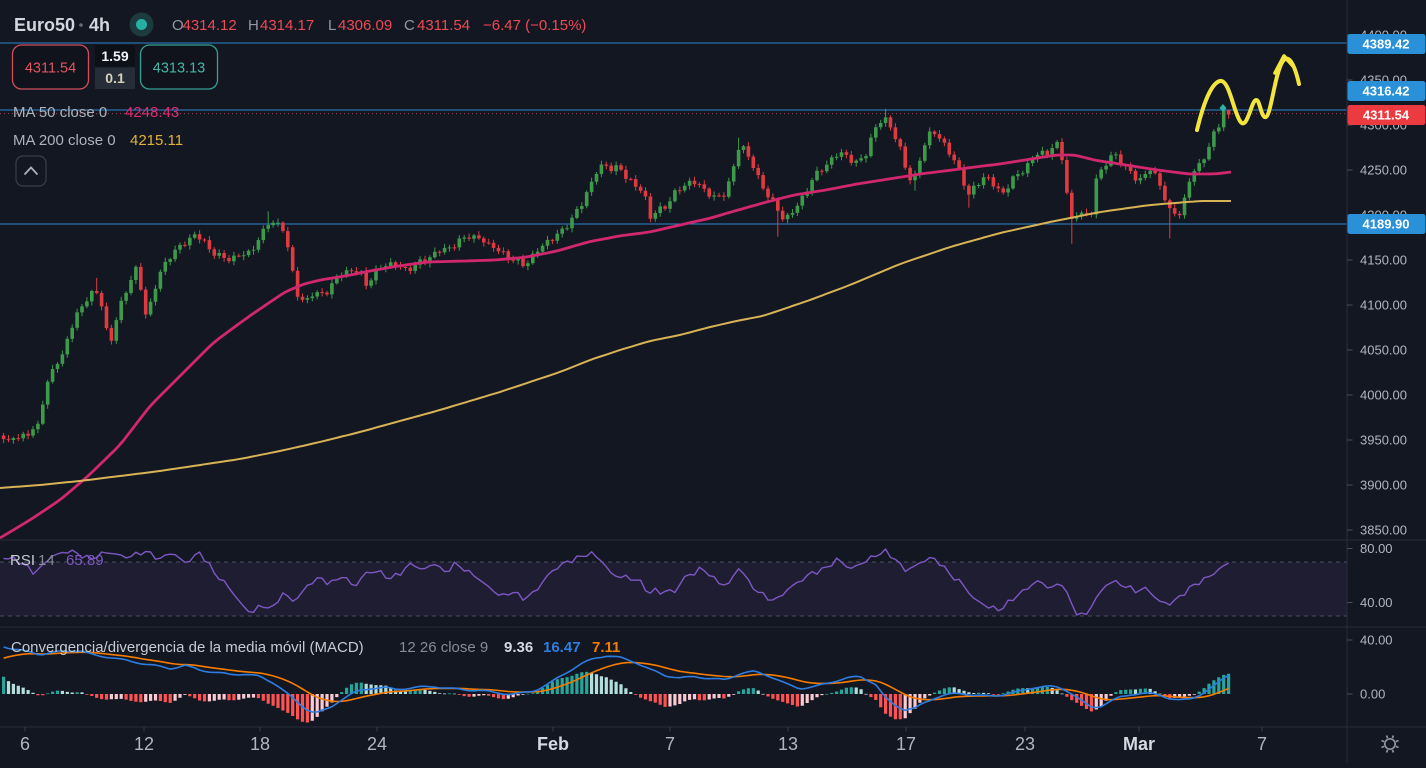 Image resolution: width=1426 pixels, height=768 pixels. I want to click on svg-text: 6, so click(25, 744).